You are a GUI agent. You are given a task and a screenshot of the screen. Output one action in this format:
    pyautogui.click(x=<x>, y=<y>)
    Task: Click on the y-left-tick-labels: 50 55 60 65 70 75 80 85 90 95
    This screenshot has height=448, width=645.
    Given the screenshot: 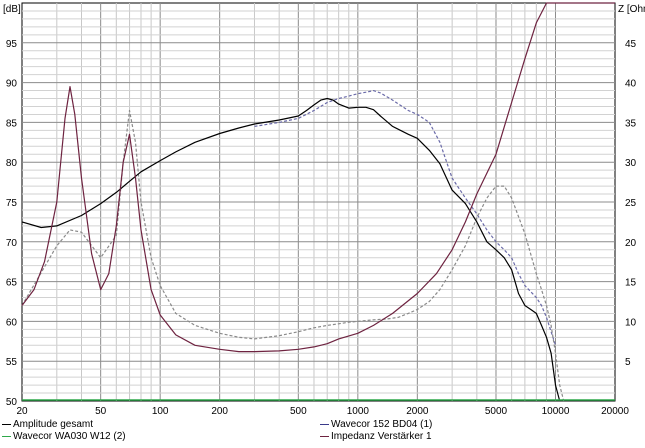 What is the action you would take?
    pyautogui.click(x=12, y=223)
    